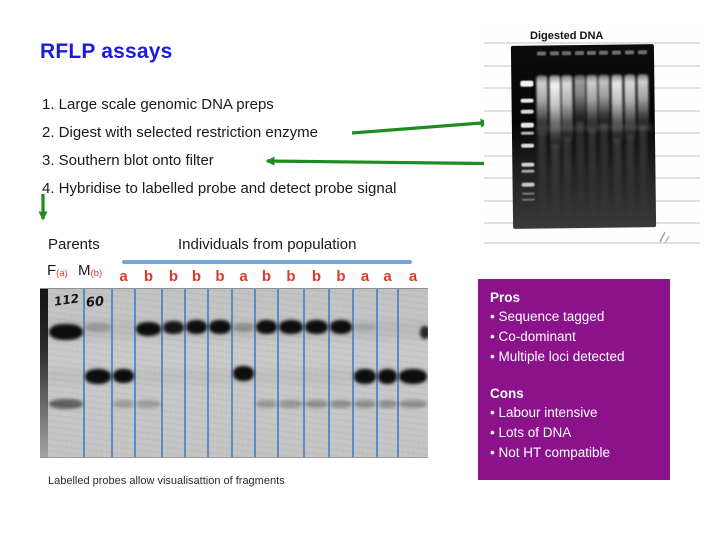 The height and width of the screenshot is (540, 720). Describe the element at coordinates (96, 273) in the screenshot. I see `mother-allele: (b)` at that location.